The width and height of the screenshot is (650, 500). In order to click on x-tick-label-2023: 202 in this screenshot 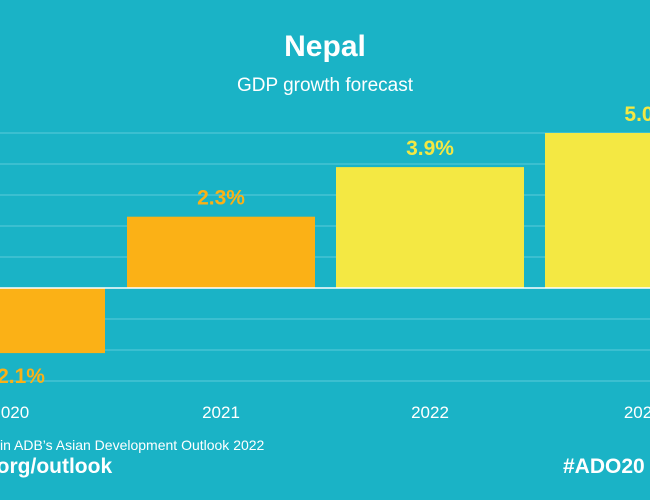, I will do `click(637, 412)`.